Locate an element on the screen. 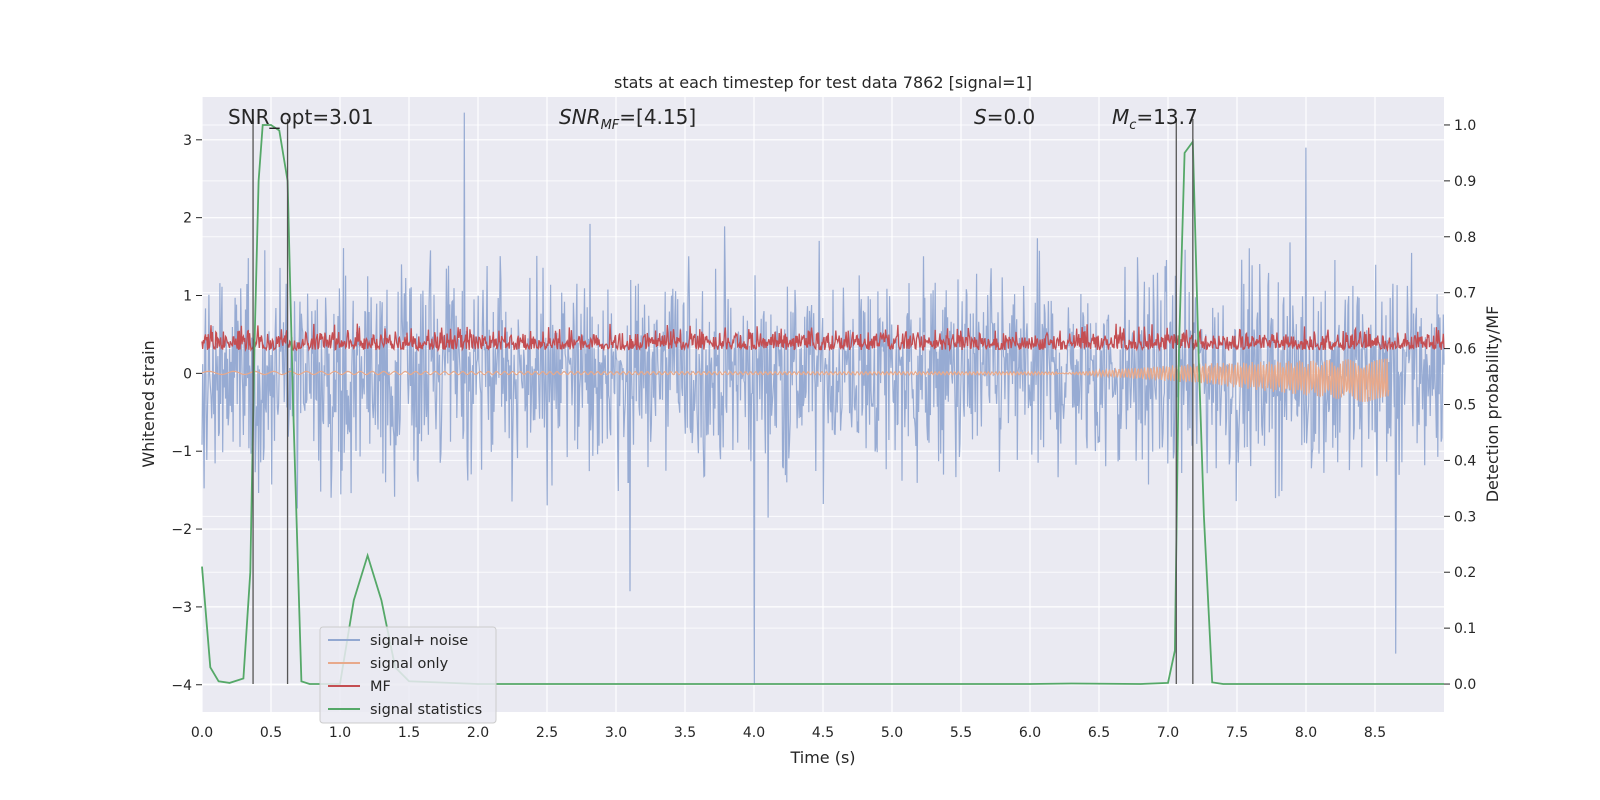  snr-mf-subscript: MF is located at coordinates (610, 125).